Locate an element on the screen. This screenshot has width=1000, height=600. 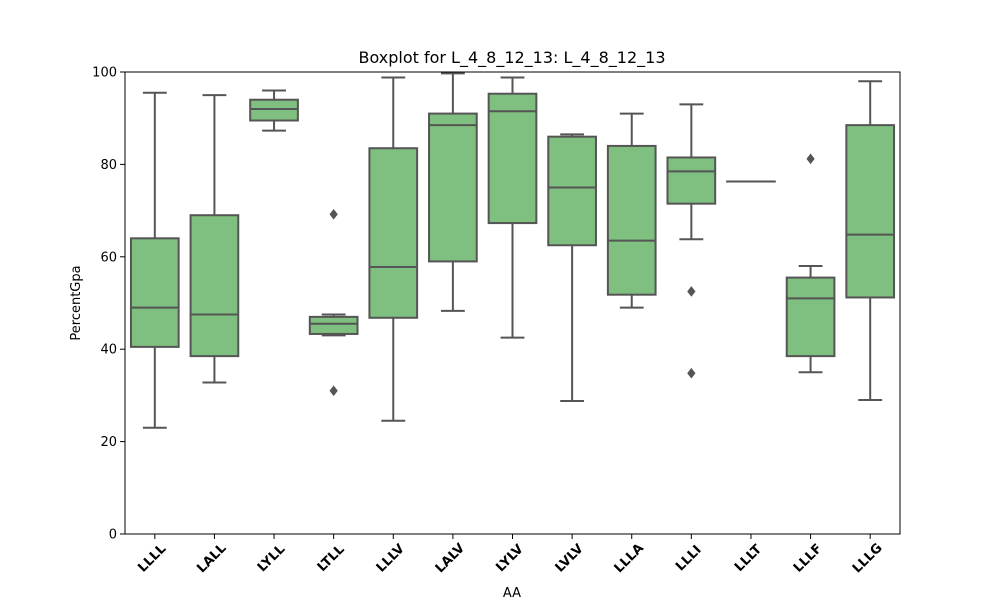
x-tick-label: LLLA is located at coordinates (629, 558).